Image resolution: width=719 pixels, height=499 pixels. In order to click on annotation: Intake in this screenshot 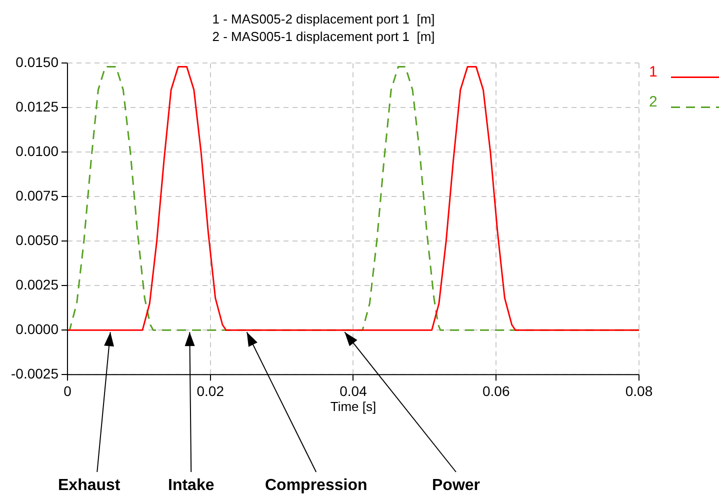, I will do `click(191, 485)`.